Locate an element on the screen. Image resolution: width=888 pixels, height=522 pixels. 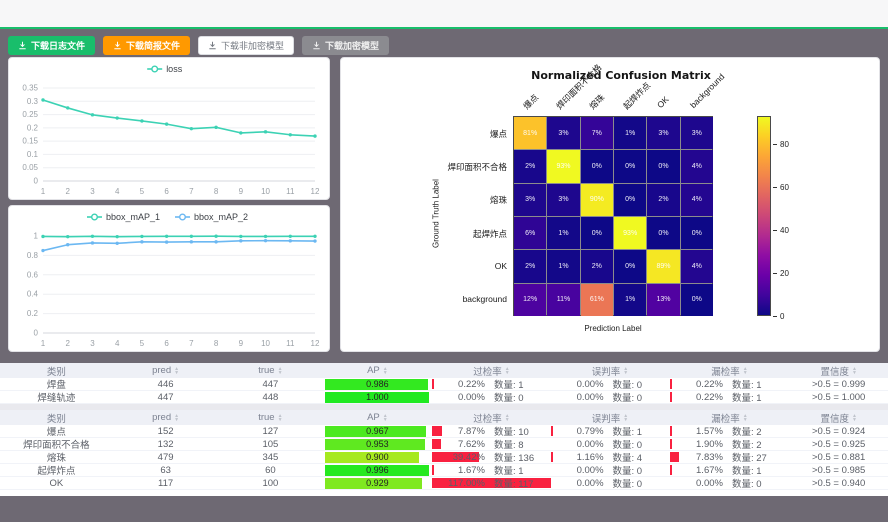
button-label: 下载加密模型 is located at coordinates (352, 46).